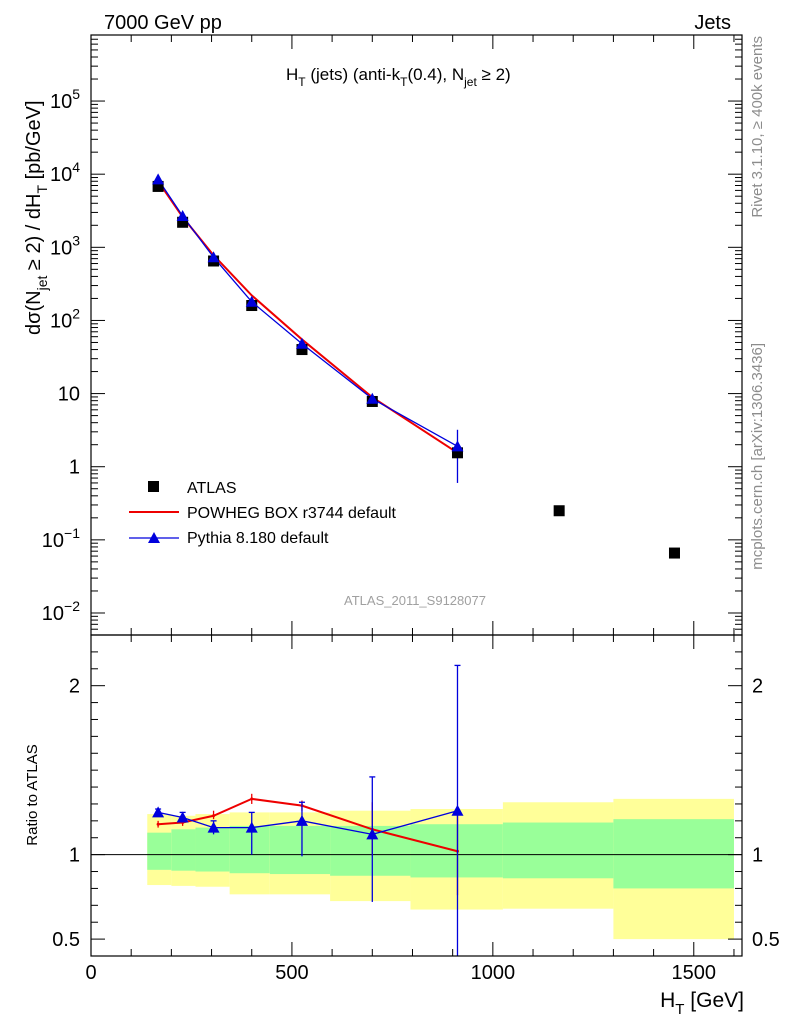 This screenshot has height=1024, width=786. Describe the element at coordinates (757, 687) in the screenshot. I see `ratio-y-tick-label-right: 2` at that location.